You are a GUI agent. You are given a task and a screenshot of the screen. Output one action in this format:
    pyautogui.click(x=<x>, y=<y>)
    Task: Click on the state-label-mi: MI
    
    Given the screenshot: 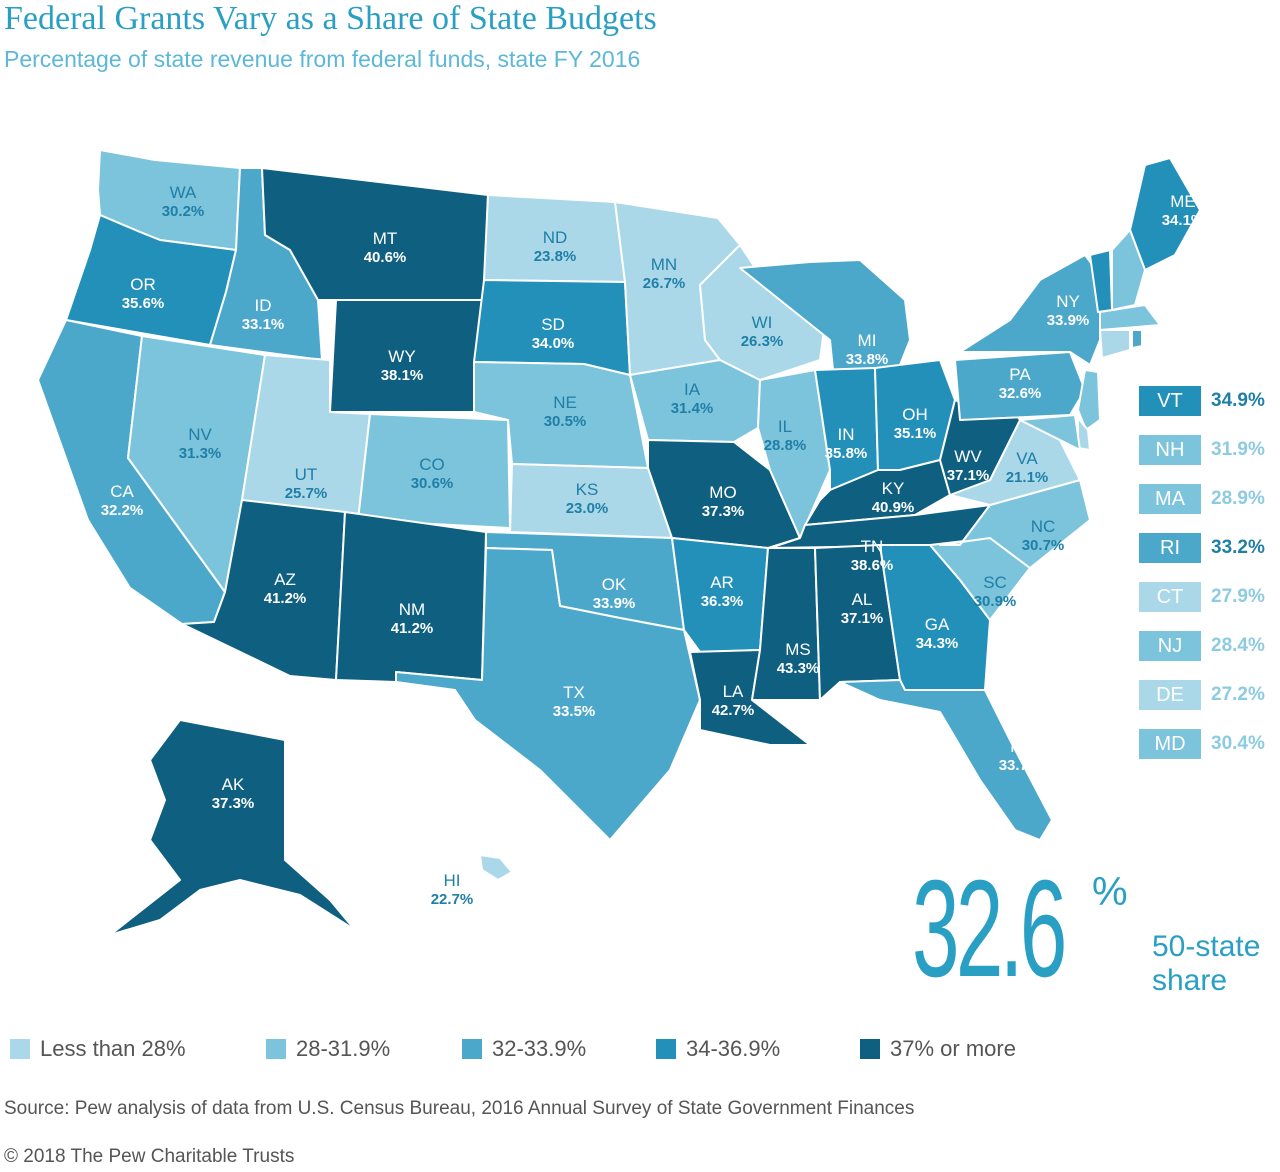 What is the action you would take?
    pyautogui.click(x=867, y=340)
    